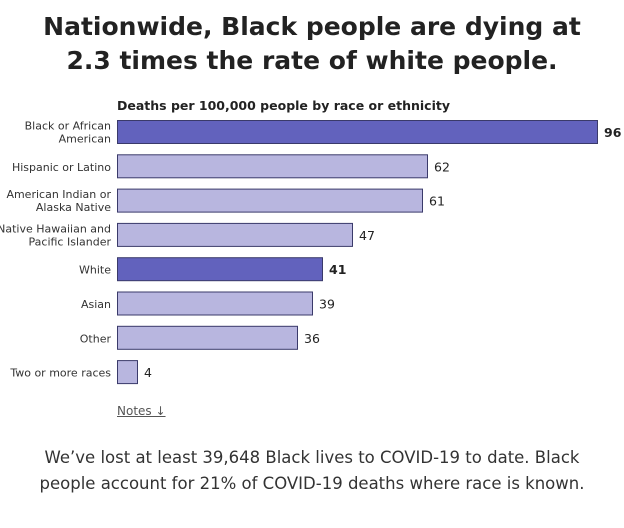 Image resolution: width=624 pixels, height=528 pixels. Describe the element at coordinates (312, 338) in the screenshot. I see `value-label-6: 36` at that location.